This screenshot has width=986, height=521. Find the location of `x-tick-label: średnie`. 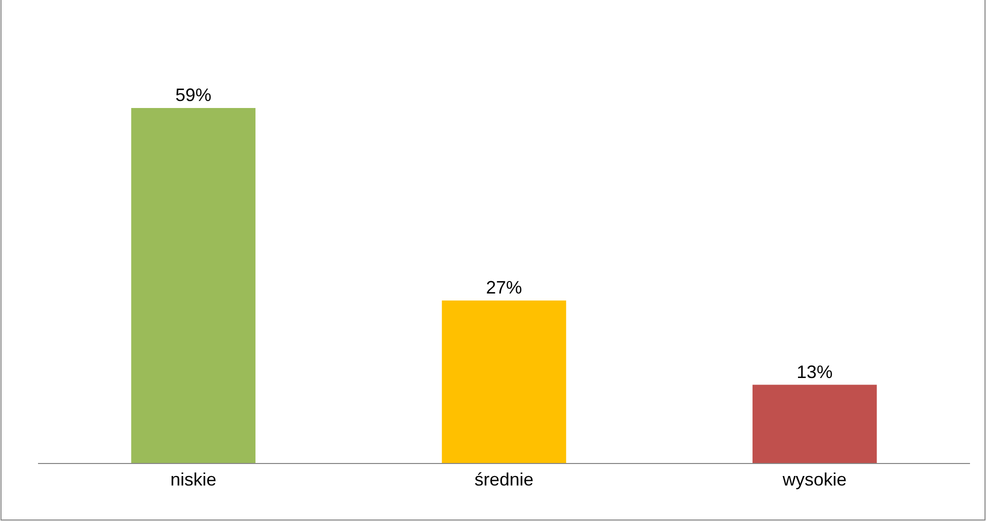

x-tick-label: średnie is located at coordinates (504, 480).